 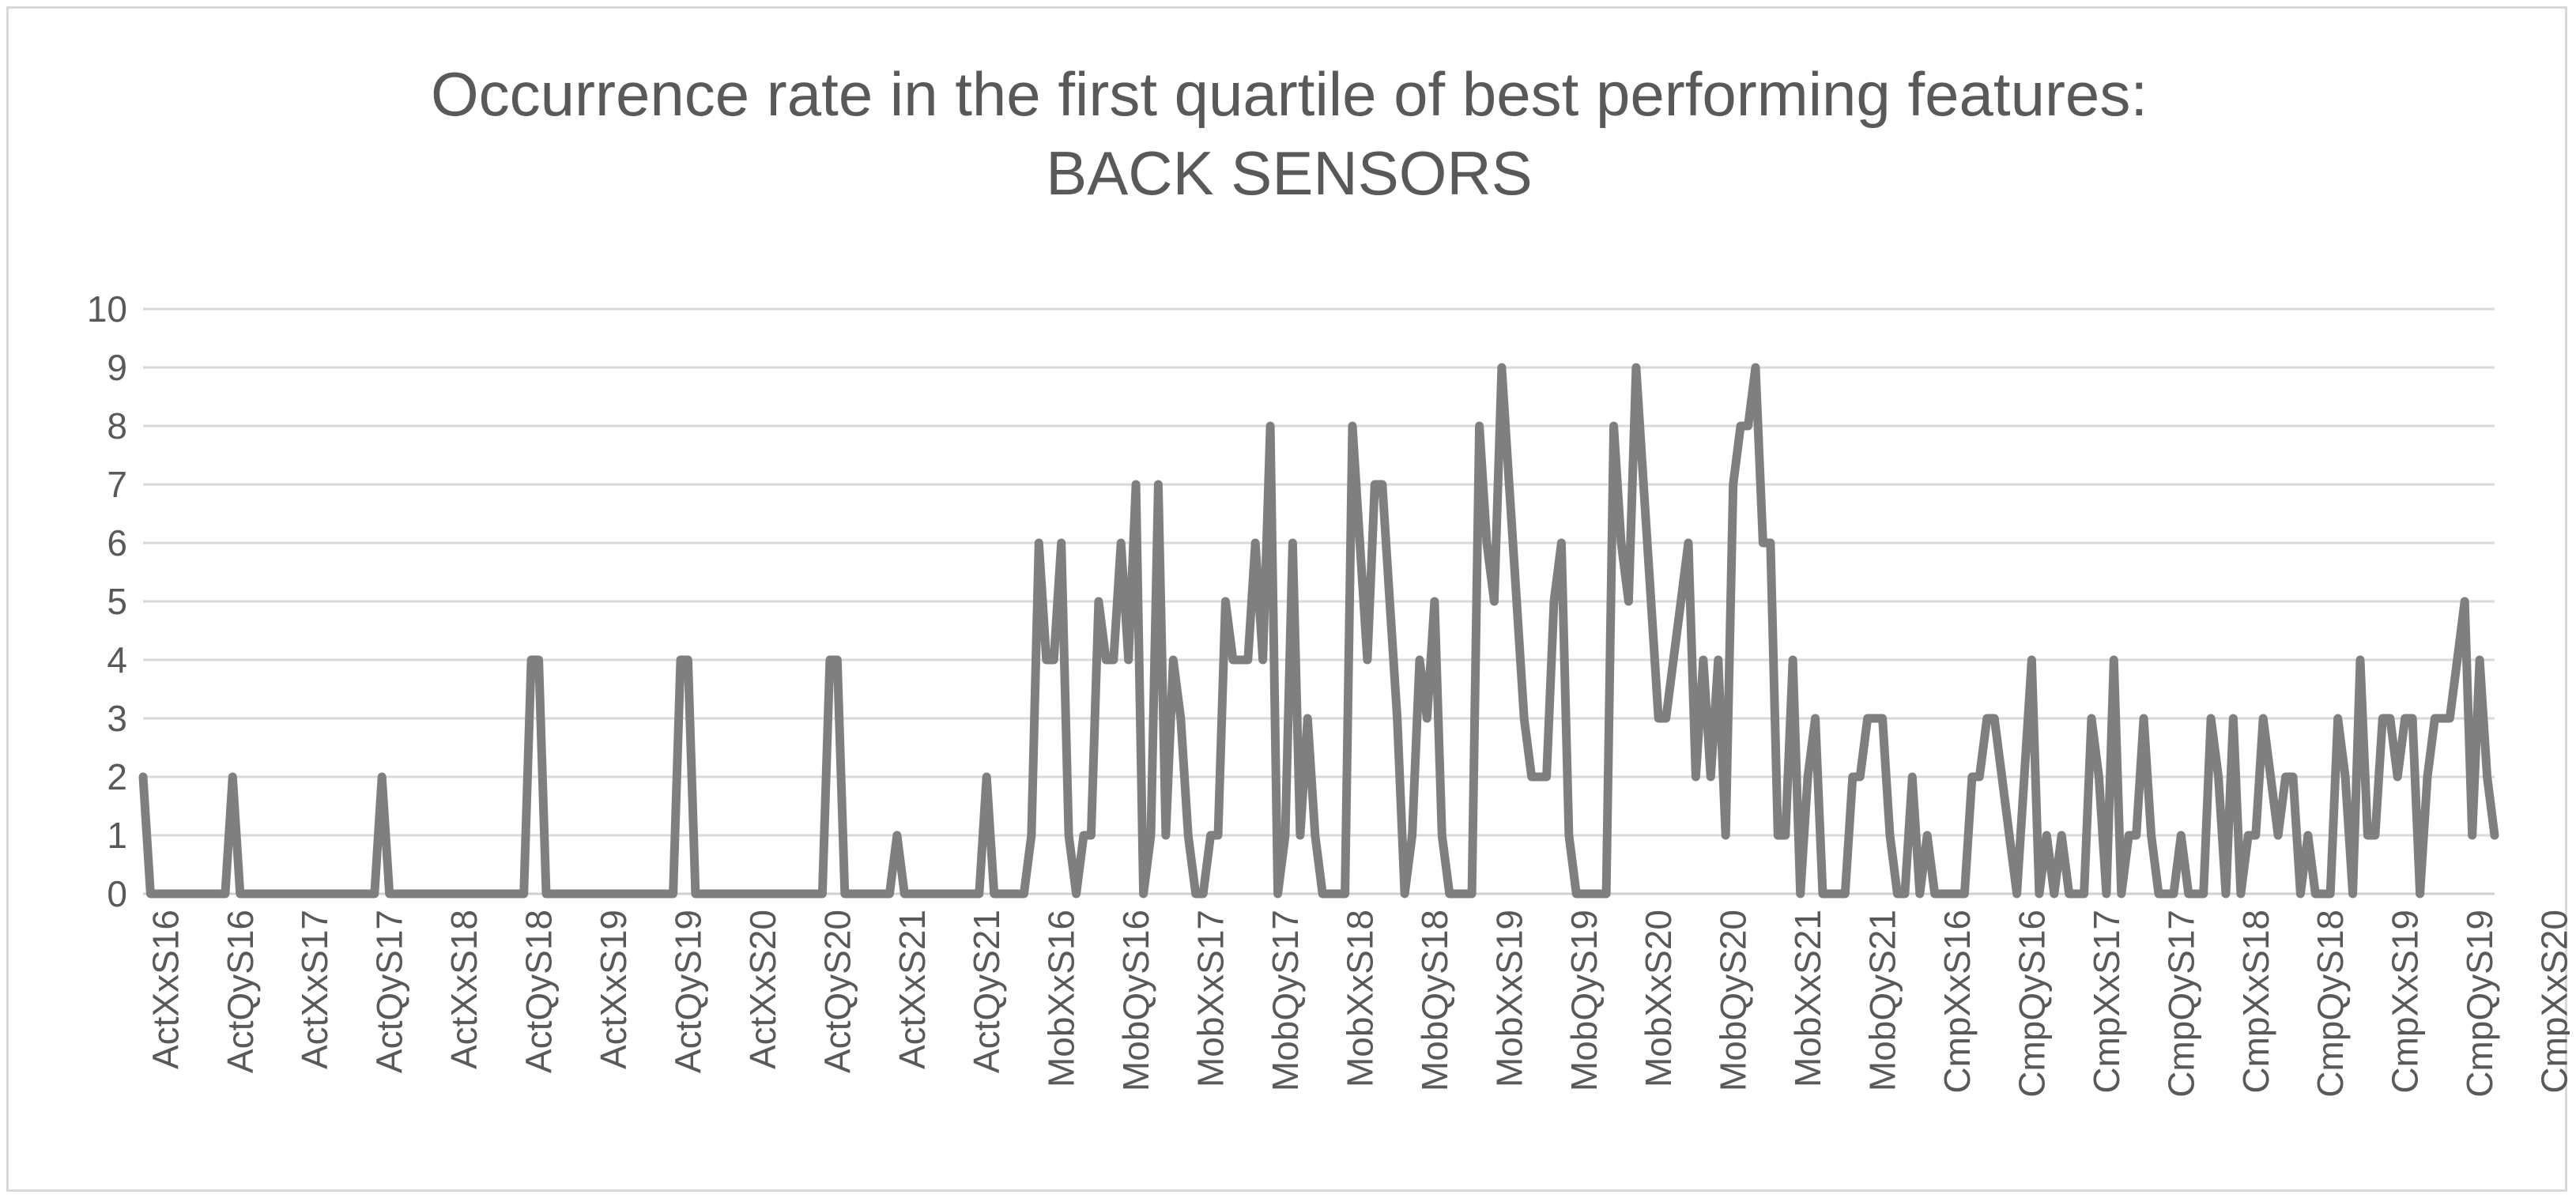 I want to click on x-tick-label: ActXxS18, so click(x=464, y=989).